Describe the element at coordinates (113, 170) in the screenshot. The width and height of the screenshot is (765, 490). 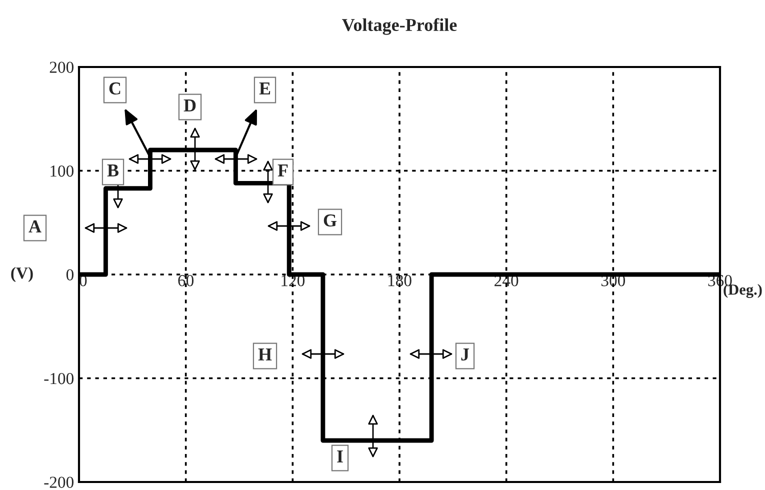
I see `annotation: B` at that location.